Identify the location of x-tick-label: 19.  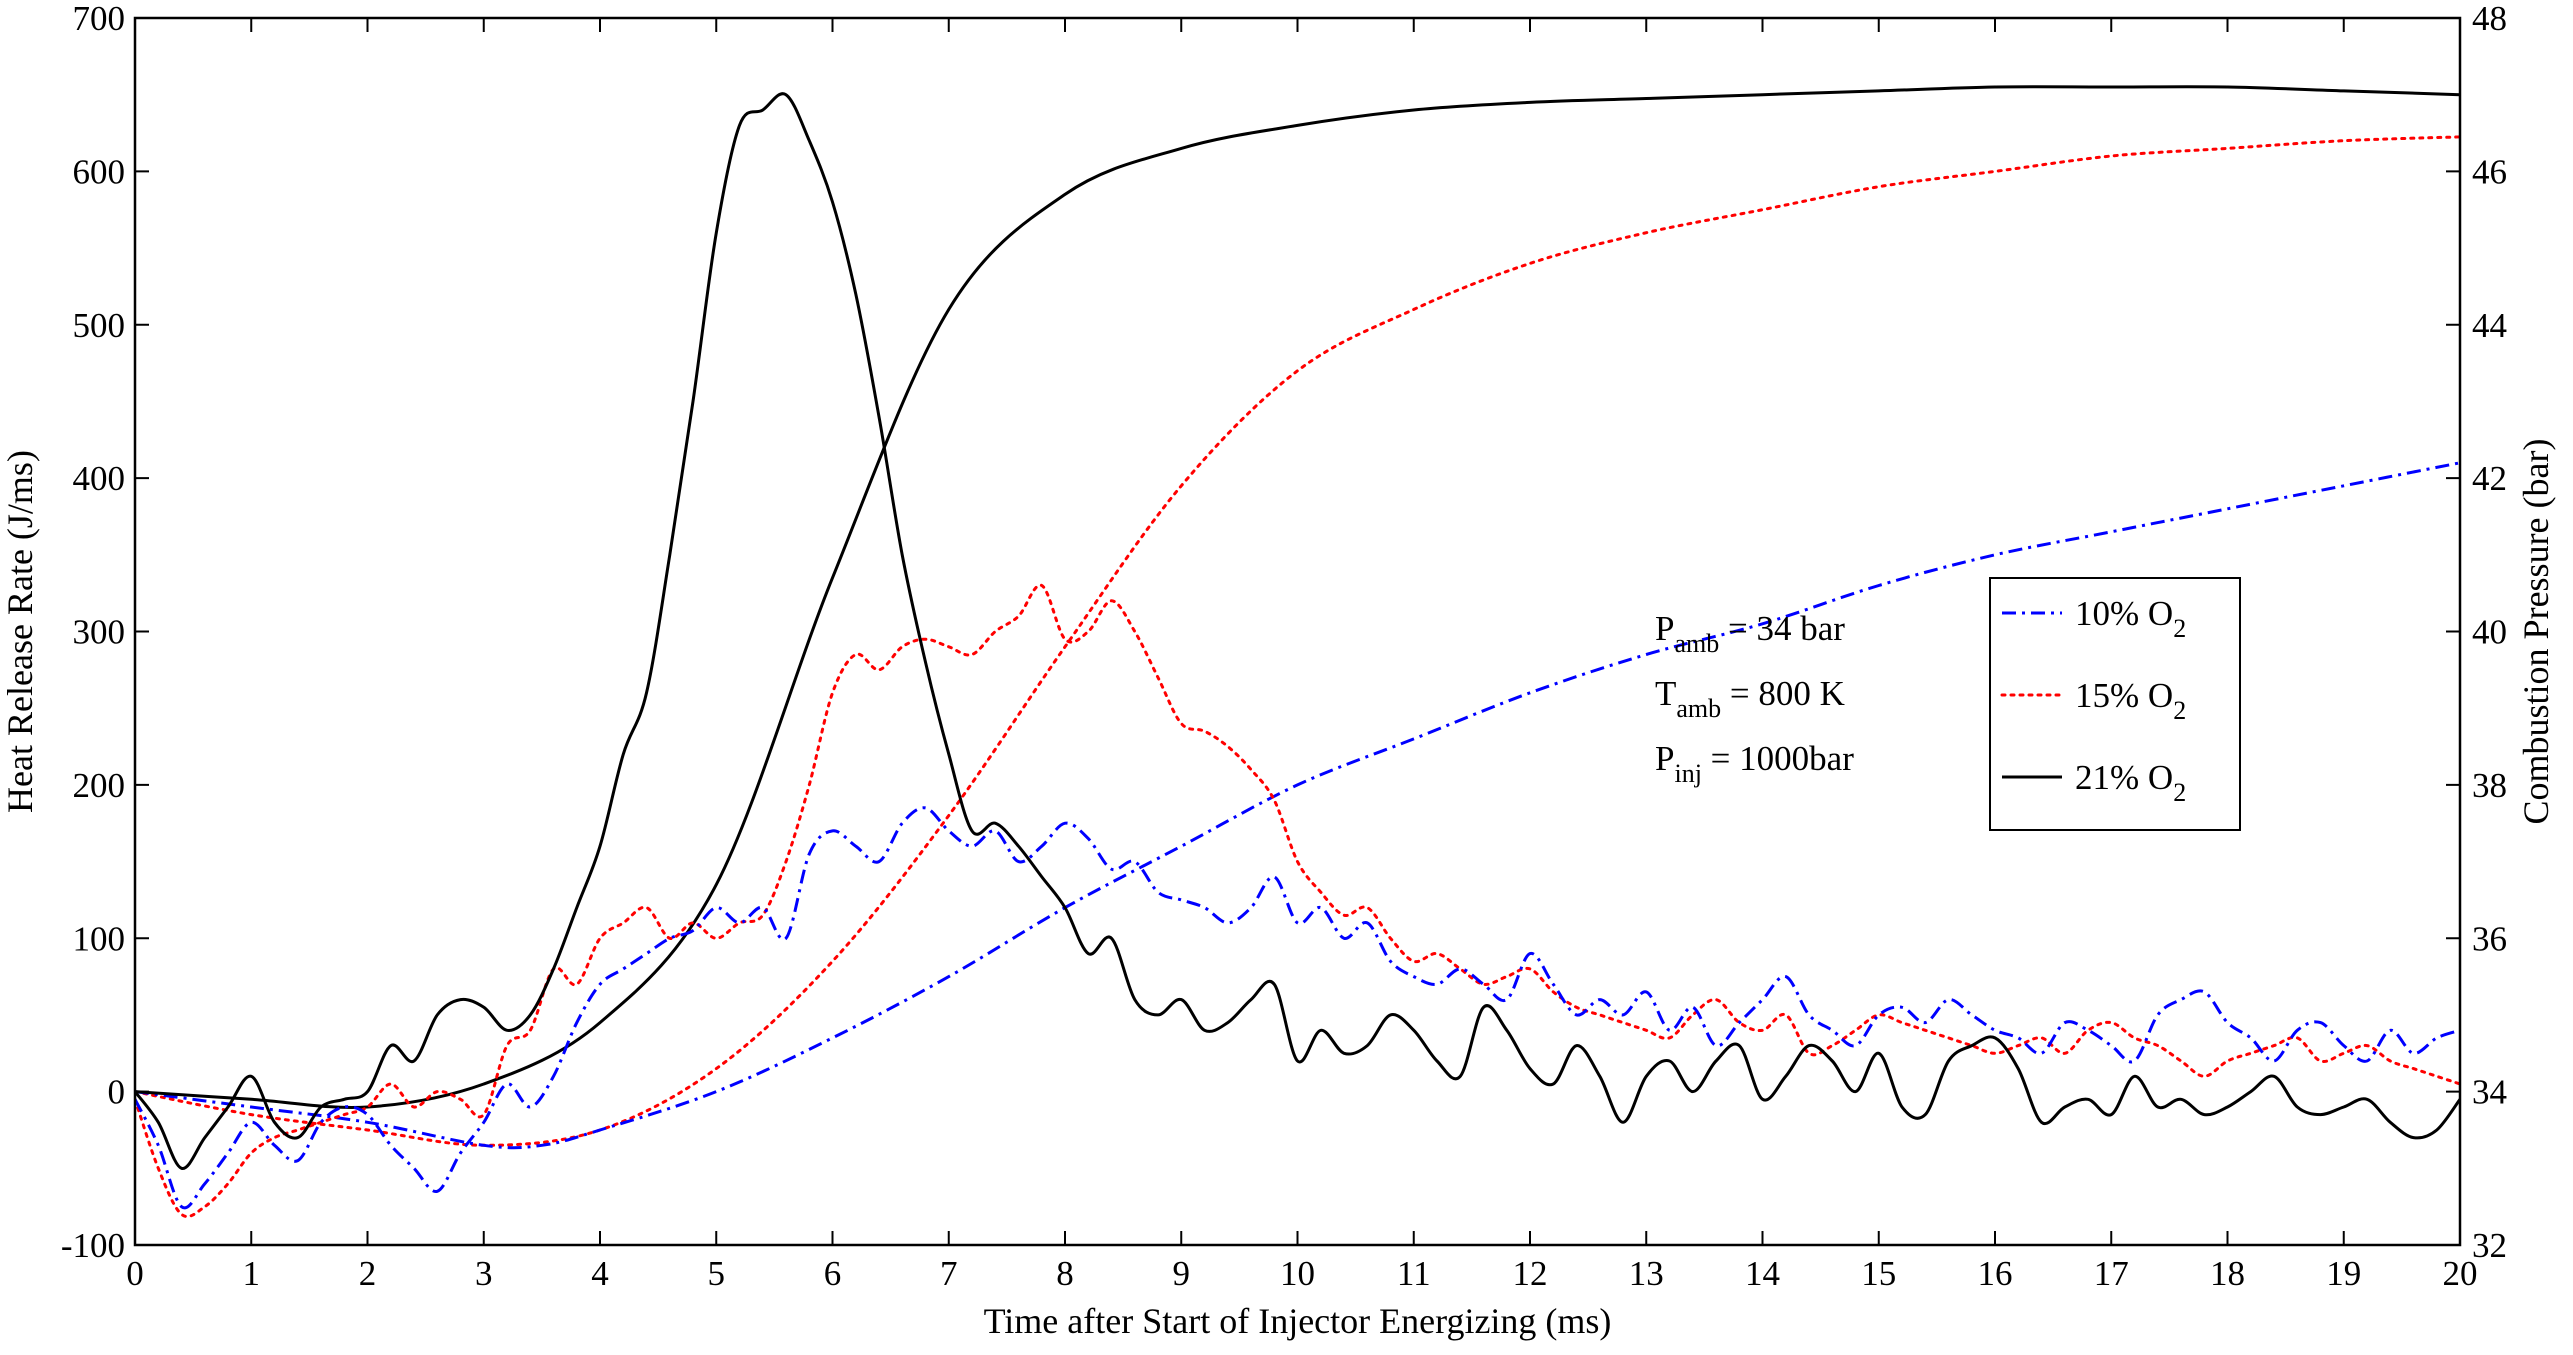
(2343, 1273).